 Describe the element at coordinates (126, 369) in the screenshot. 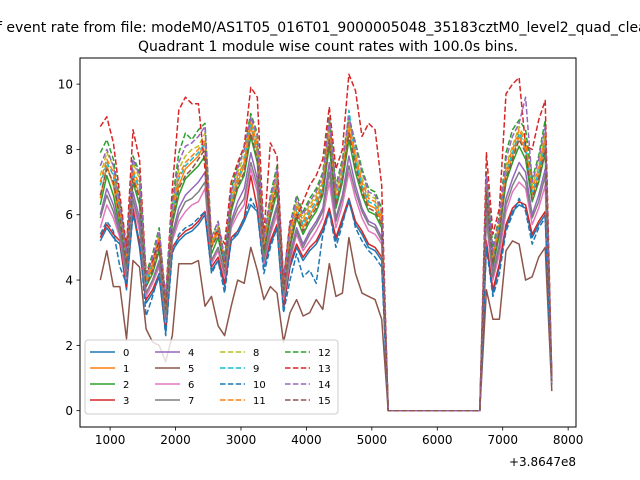

I see `legend-label-1: 1` at that location.